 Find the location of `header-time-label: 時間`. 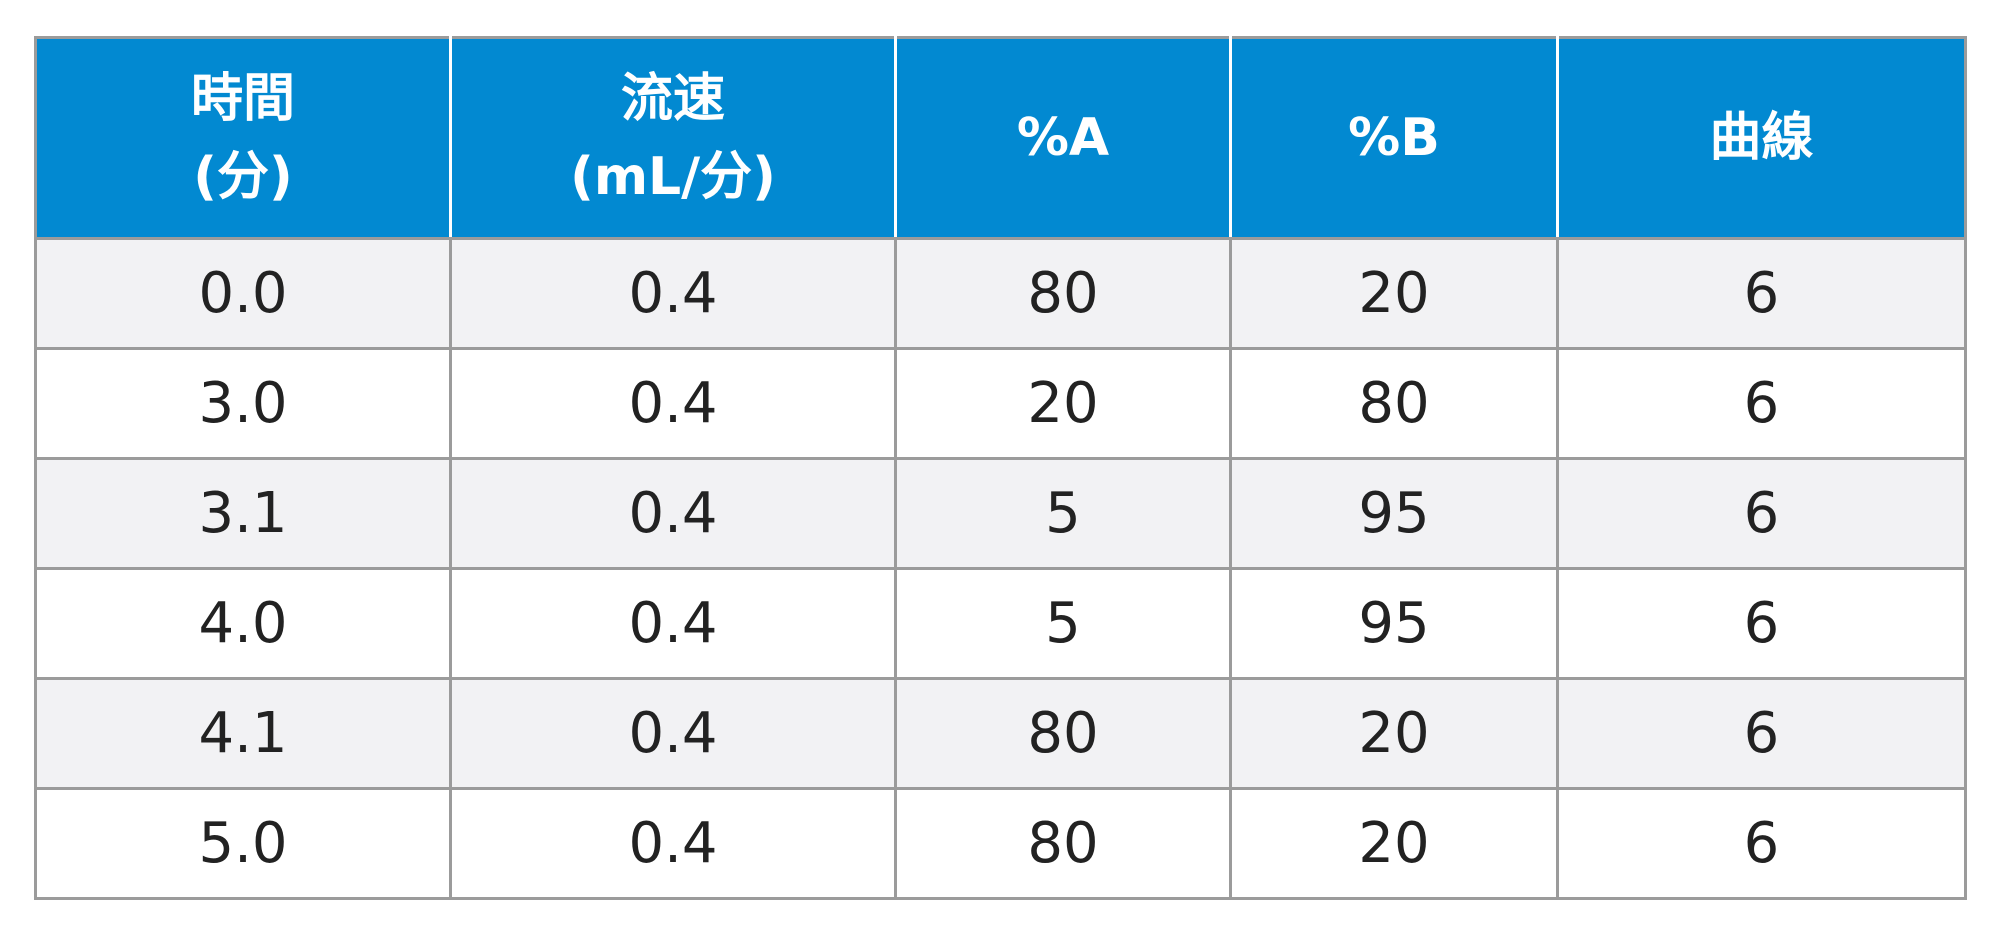

header-time-label: 時間 is located at coordinates (242, 99).